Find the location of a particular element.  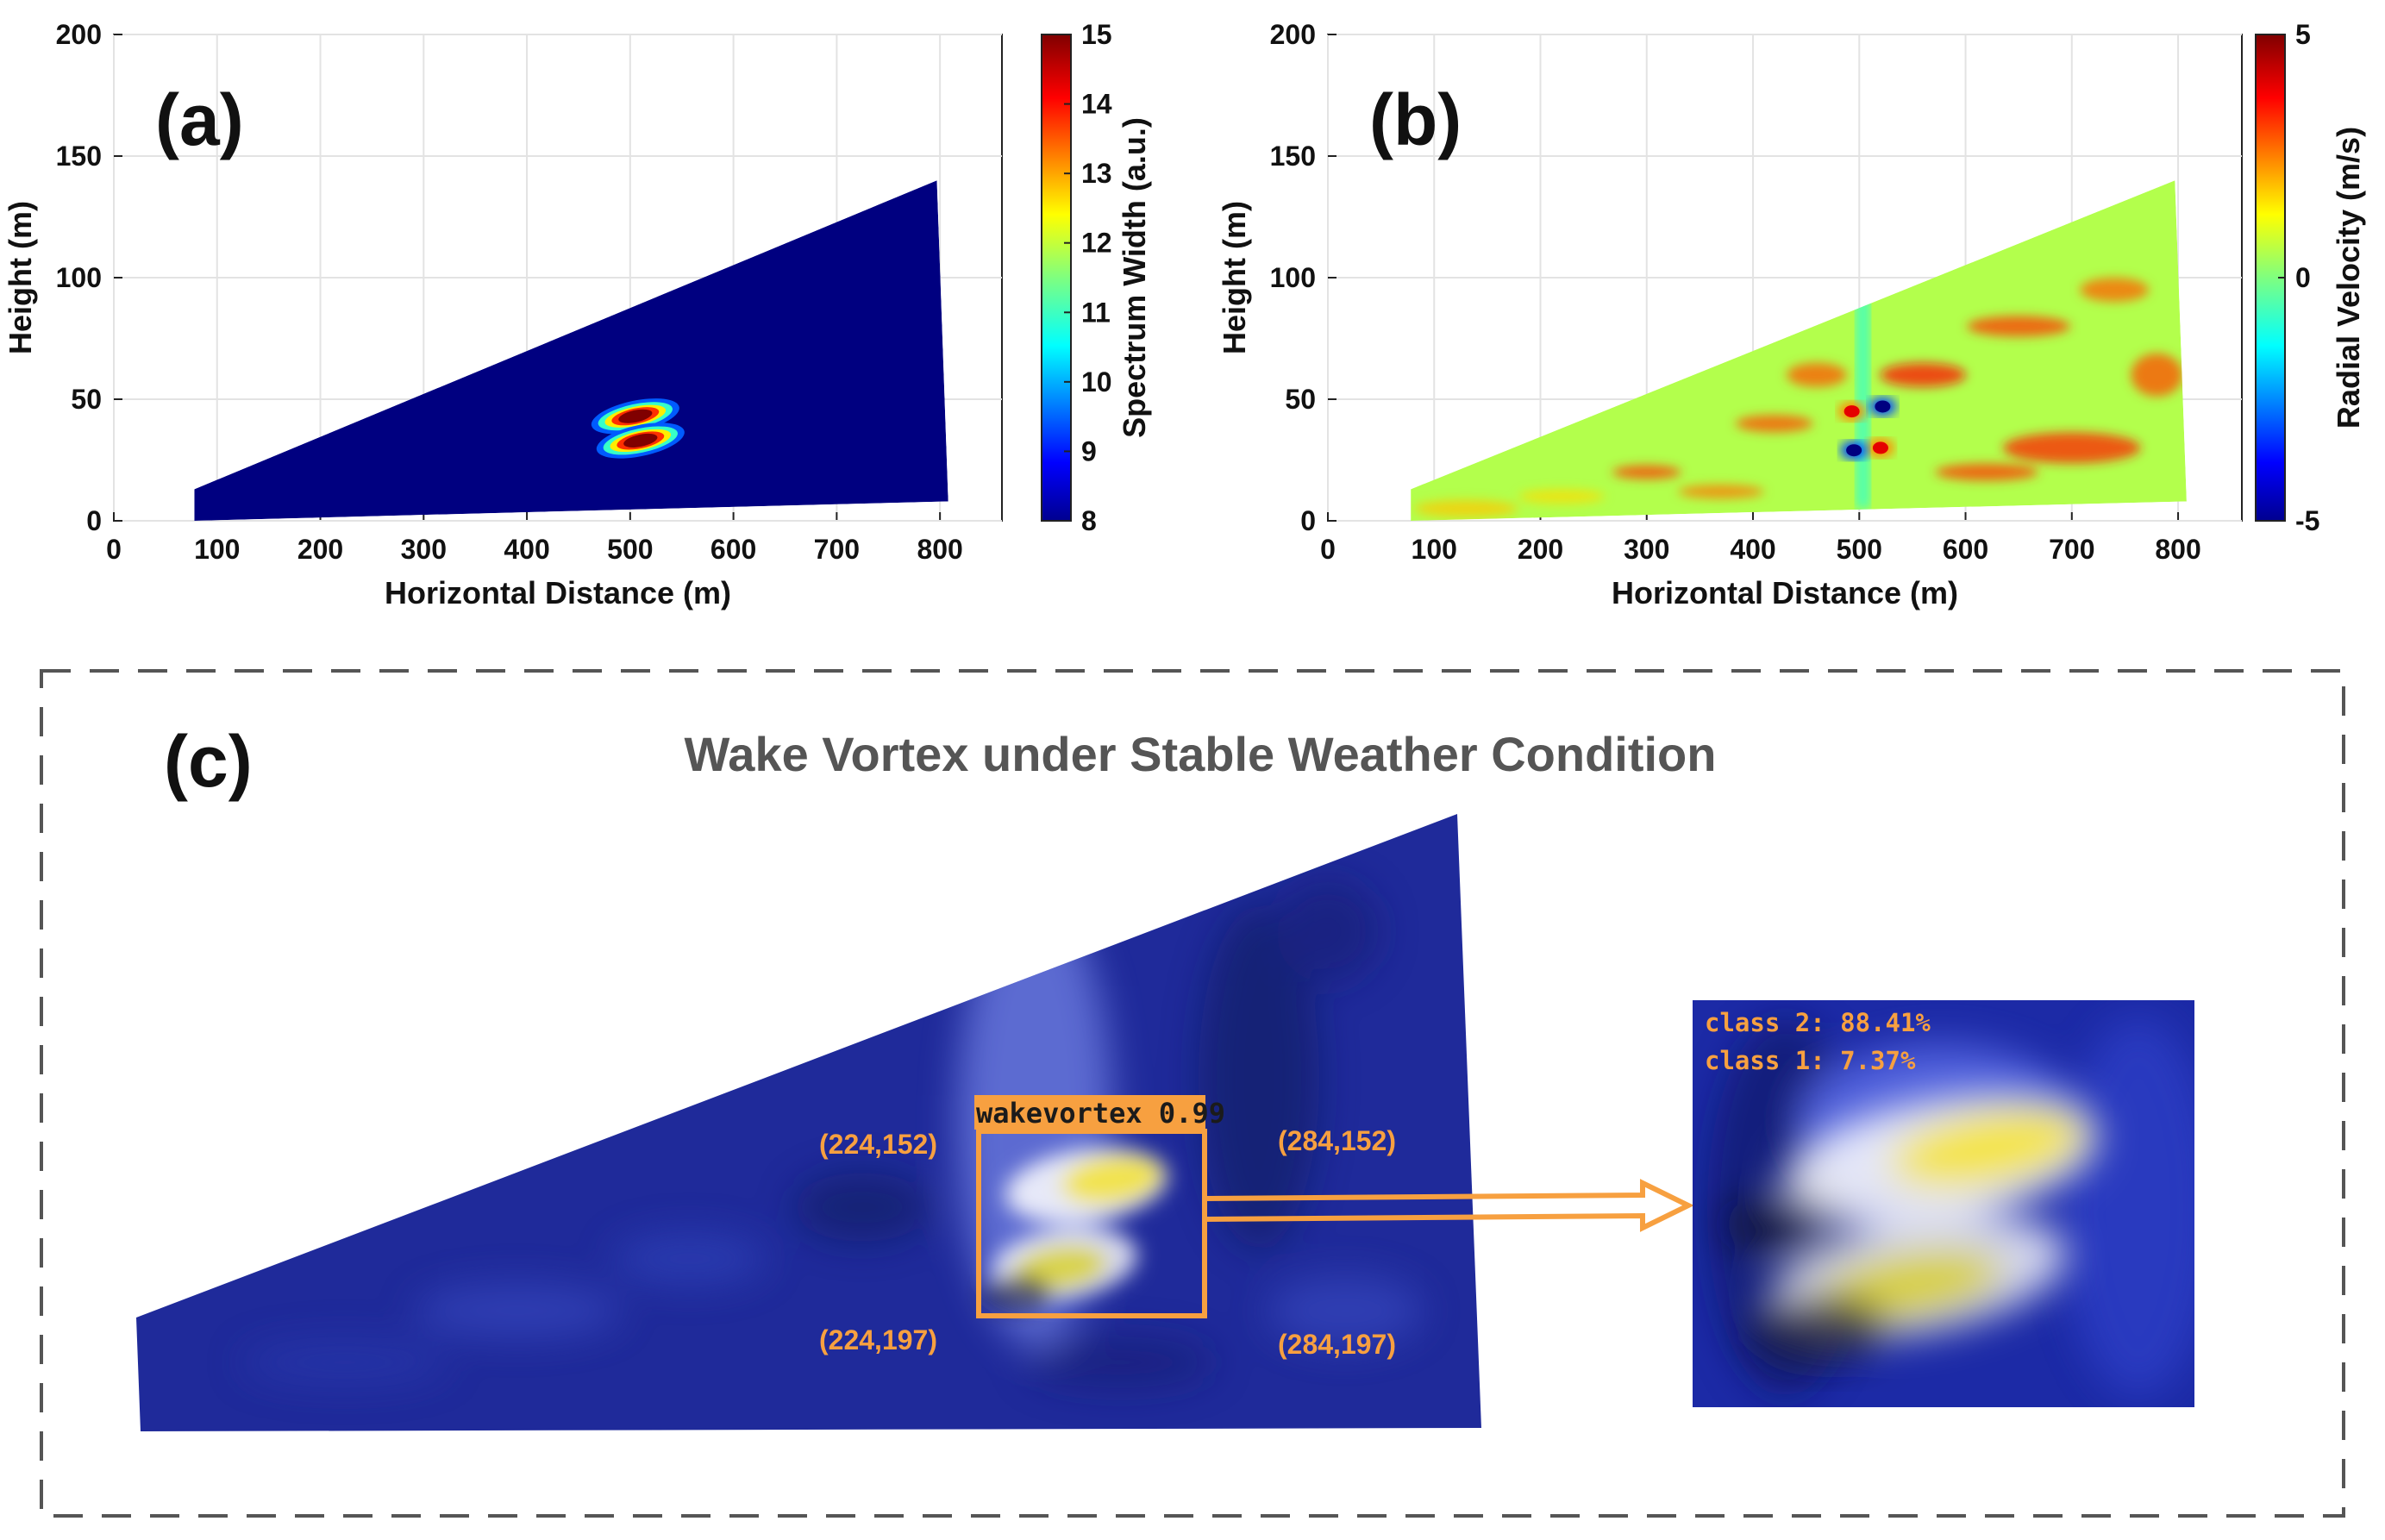

detection-label: wakevortex 0.99 is located at coordinates (1100, 1113).